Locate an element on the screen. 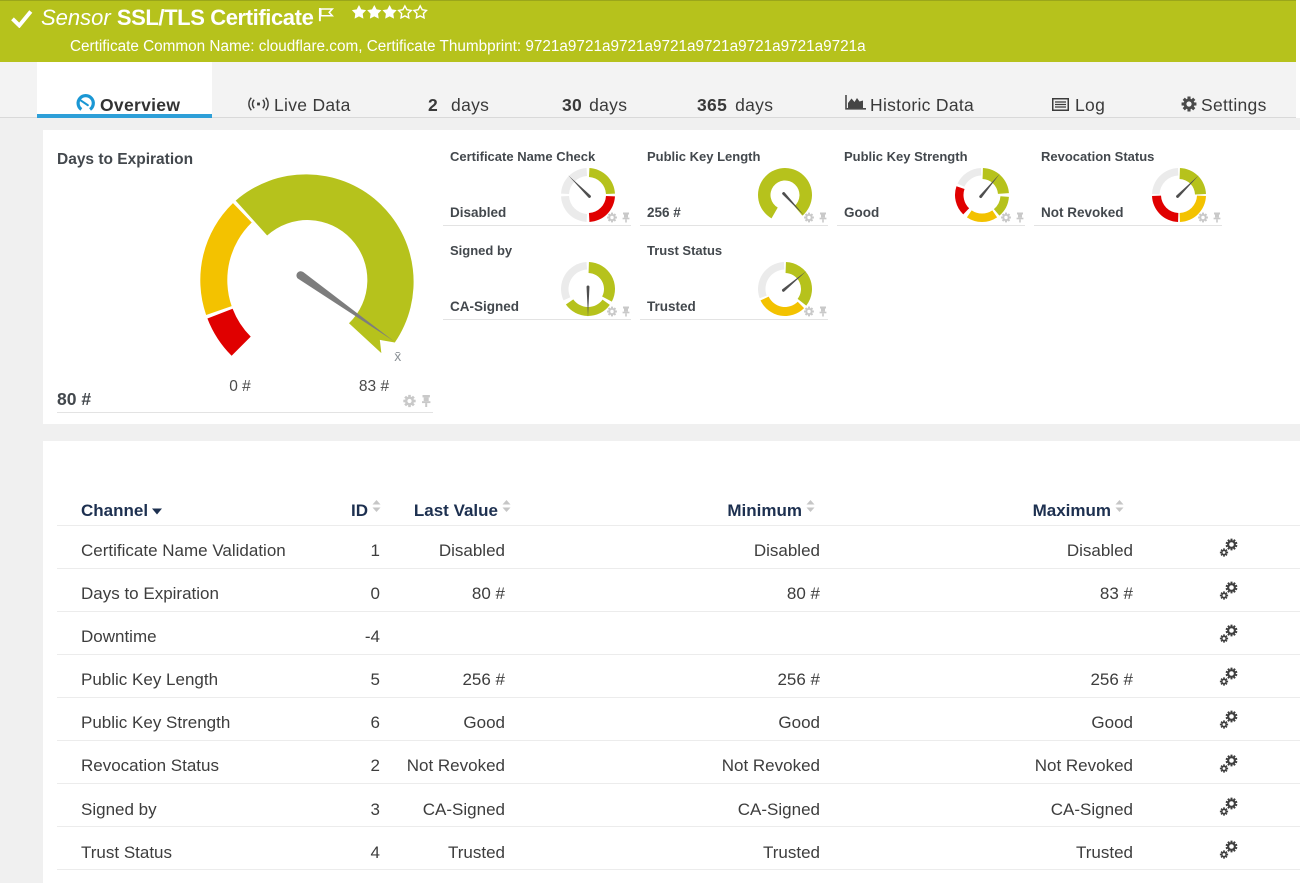 The height and width of the screenshot is (883, 1300). svg-text: x̄ is located at coordinates (397, 356).